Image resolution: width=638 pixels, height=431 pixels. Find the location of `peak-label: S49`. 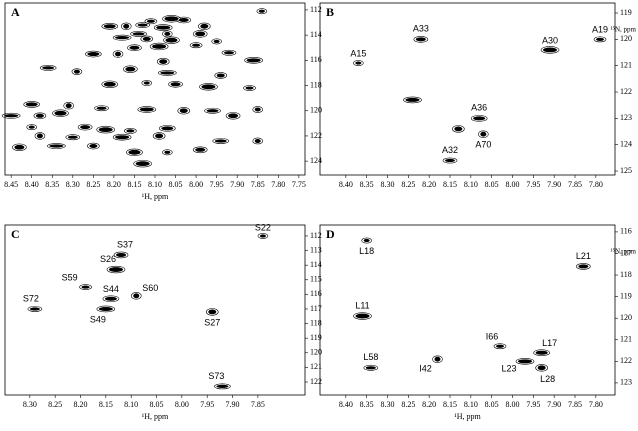

peak-label: S49 is located at coordinates (98, 319).